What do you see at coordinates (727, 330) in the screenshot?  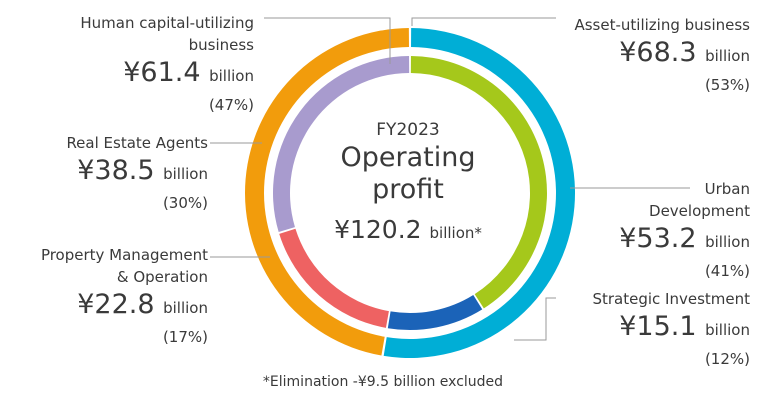 I see `label-strategic-unit: billion` at bounding box center [727, 330].